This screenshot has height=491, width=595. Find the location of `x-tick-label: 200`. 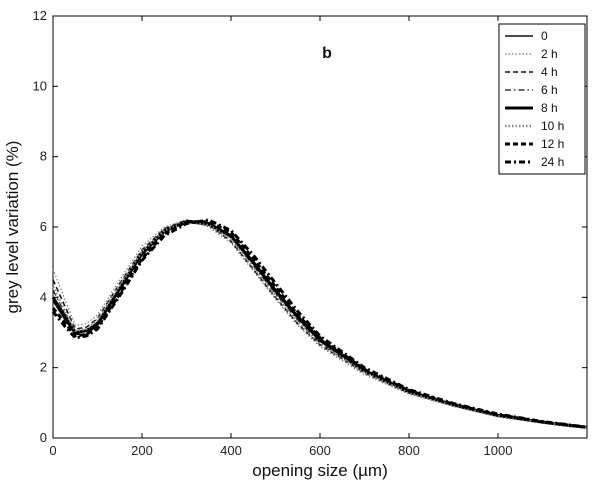

x-tick-label: 200 is located at coordinates (142, 450).